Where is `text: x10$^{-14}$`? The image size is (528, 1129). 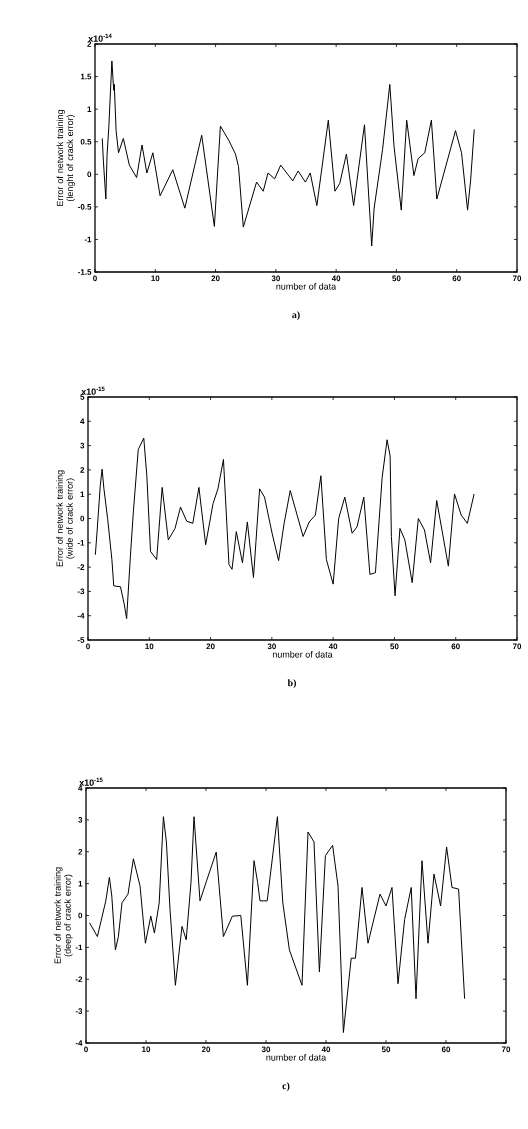 text: x10$^{-14}$ is located at coordinates (100, 37).